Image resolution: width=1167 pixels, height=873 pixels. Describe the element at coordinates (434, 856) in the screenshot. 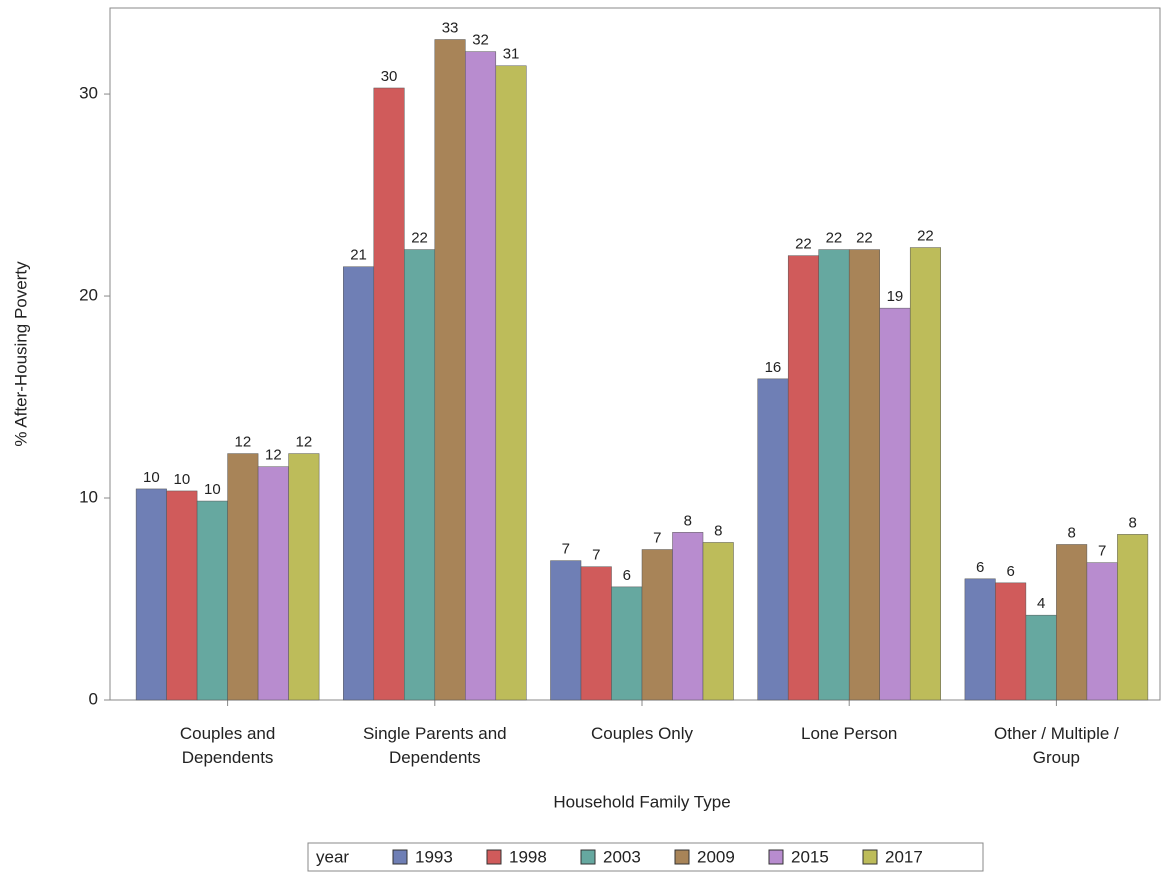

I see `legend-label: 1993` at that location.